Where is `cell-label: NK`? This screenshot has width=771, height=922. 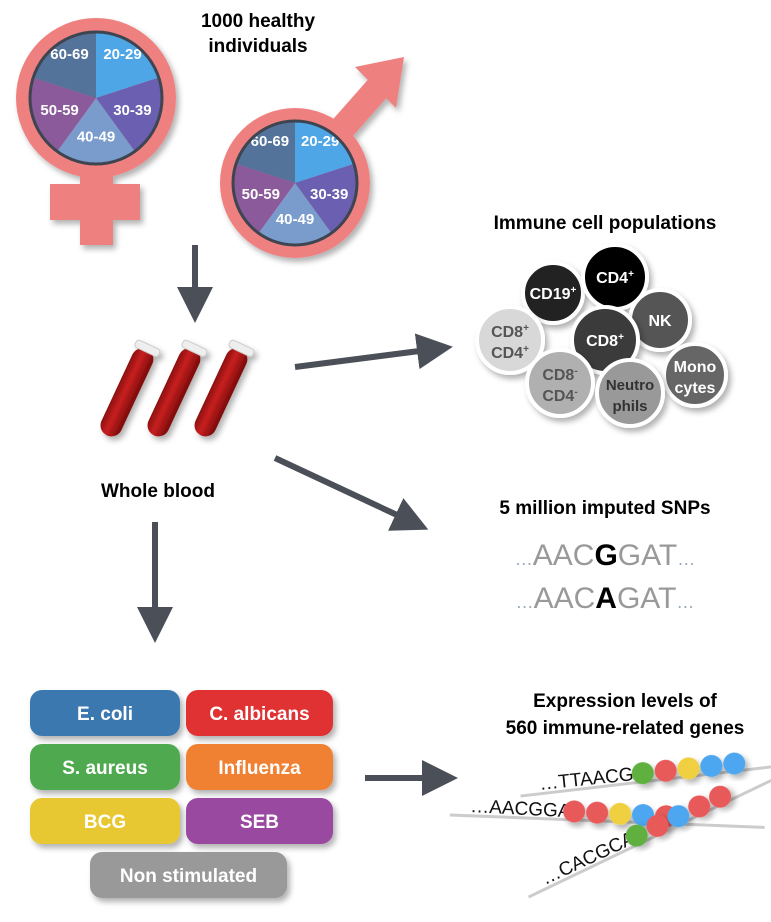 cell-label: NK is located at coordinates (660, 321).